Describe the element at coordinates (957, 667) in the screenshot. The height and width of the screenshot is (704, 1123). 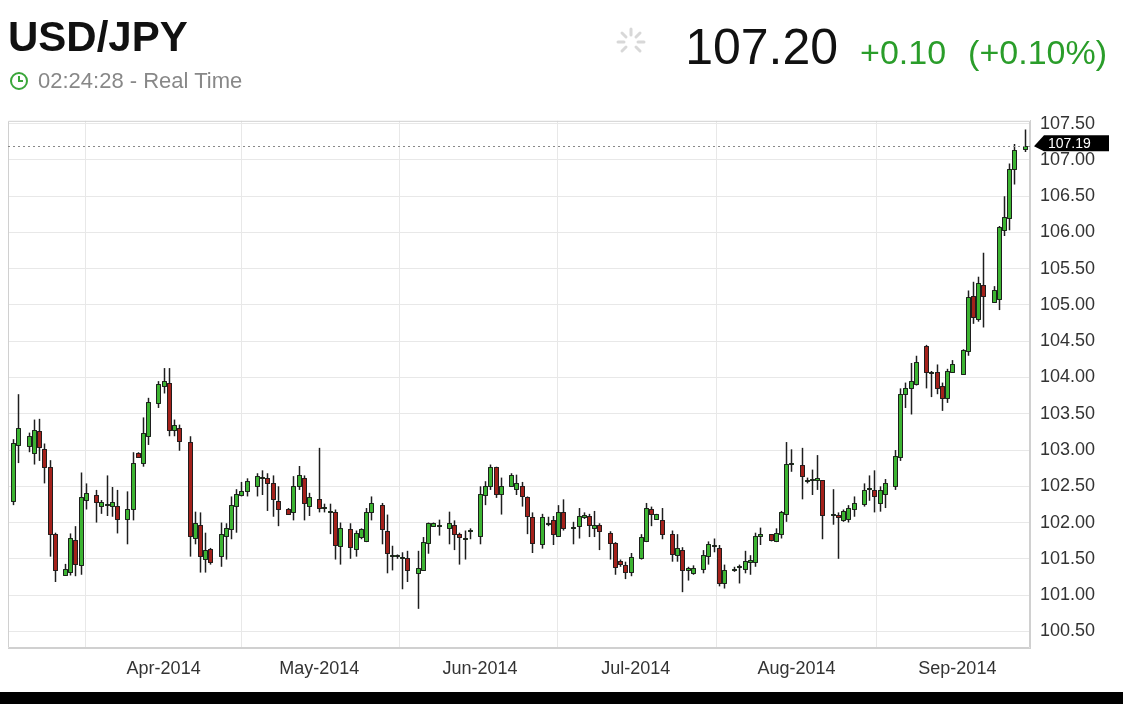
I see `x-tick-label: Sep-2014` at that location.